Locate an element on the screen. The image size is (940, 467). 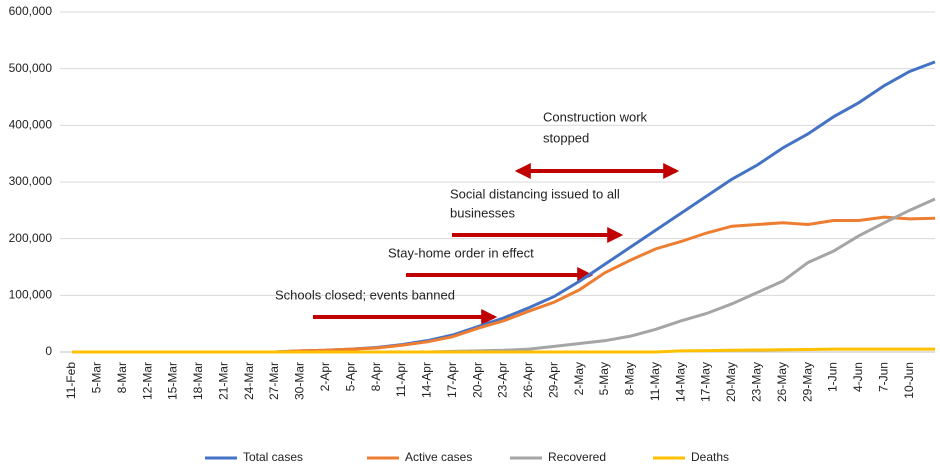
annotation: Stay-home order in effect is located at coordinates (461, 252).